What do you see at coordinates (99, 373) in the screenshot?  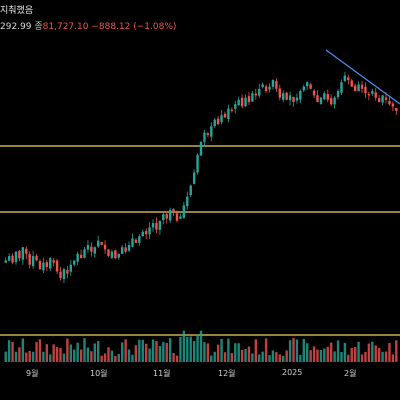 I see `x-tick-label: 10월` at bounding box center [99, 373].